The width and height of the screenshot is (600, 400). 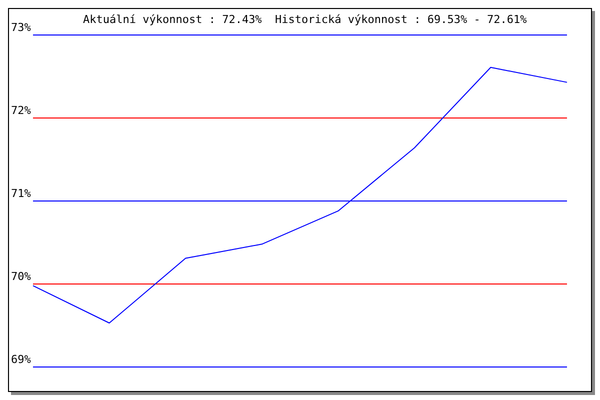 I want to click on y-tick-label: 69%, so click(x=21, y=359).